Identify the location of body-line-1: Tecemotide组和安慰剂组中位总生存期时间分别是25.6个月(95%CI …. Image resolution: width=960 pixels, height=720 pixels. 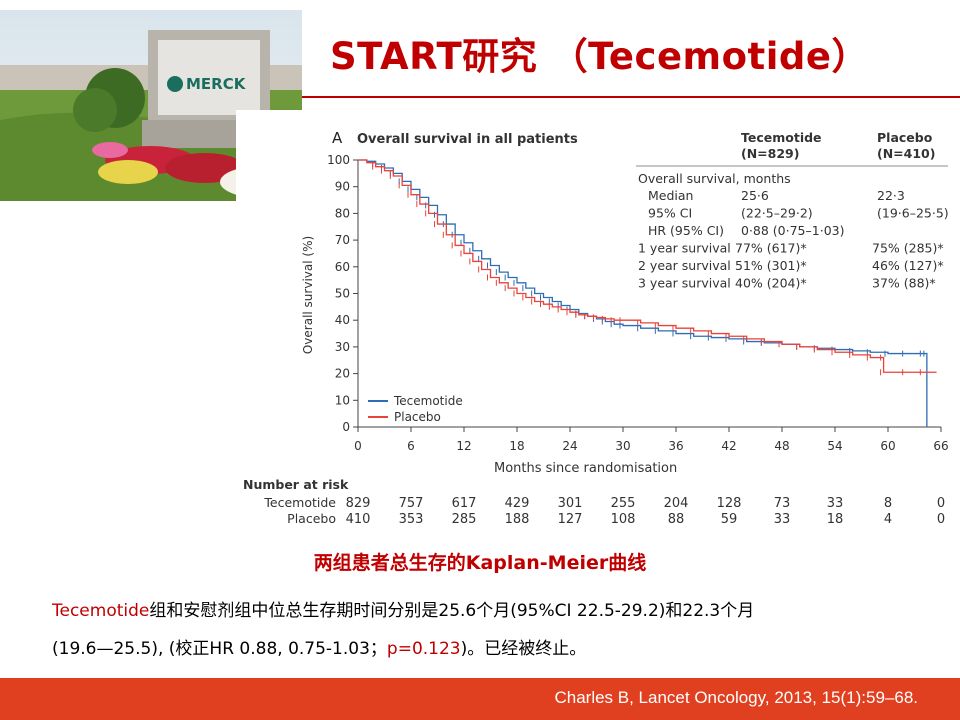
(403, 608).